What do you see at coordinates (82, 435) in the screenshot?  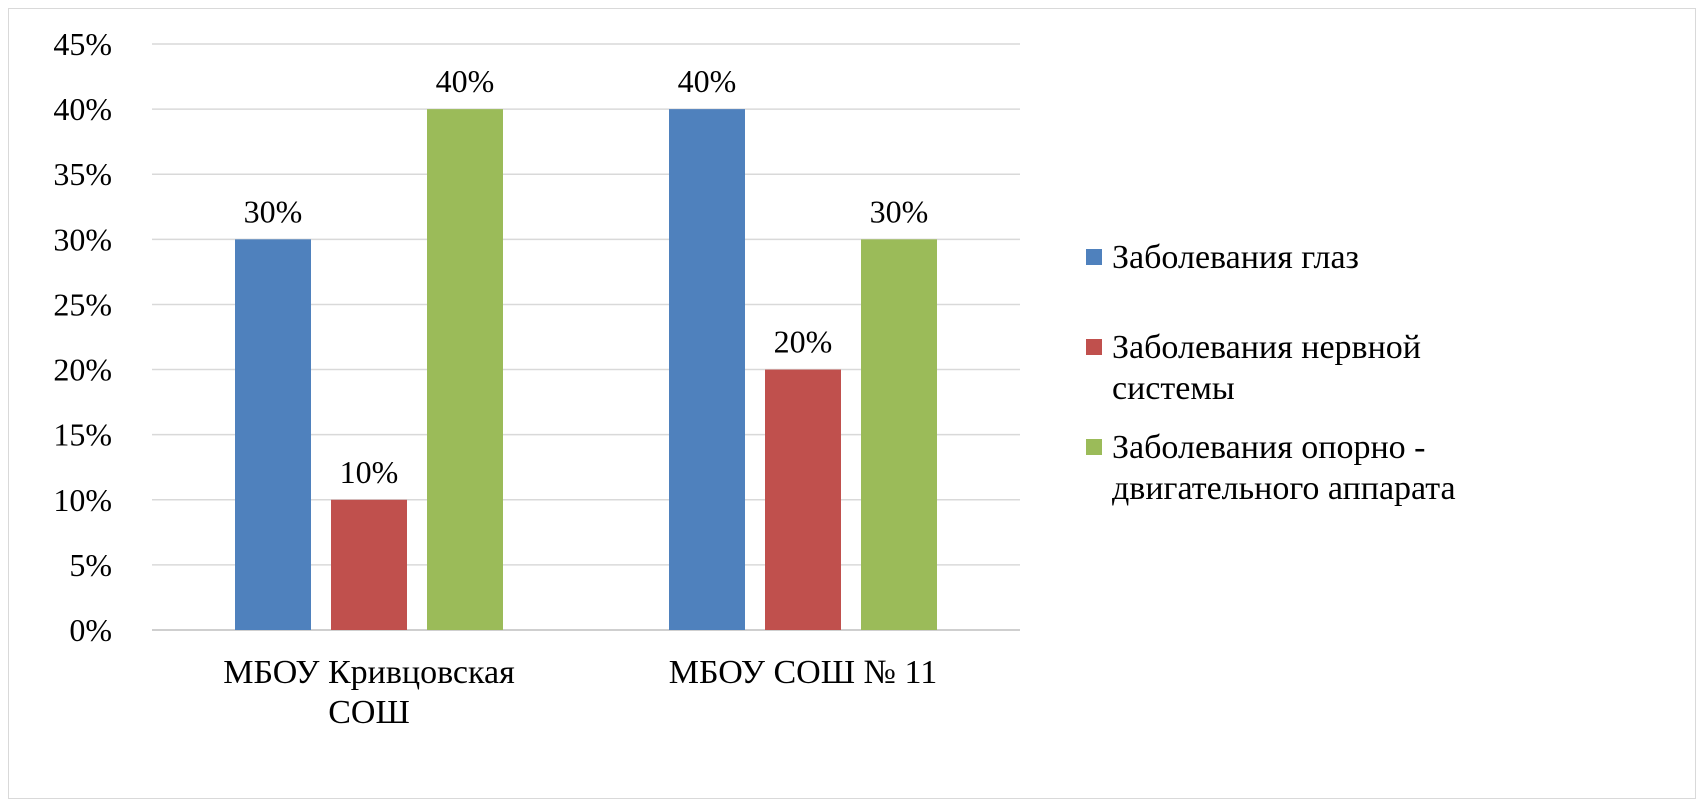 I see `y-tick-label: 15%` at bounding box center [82, 435].